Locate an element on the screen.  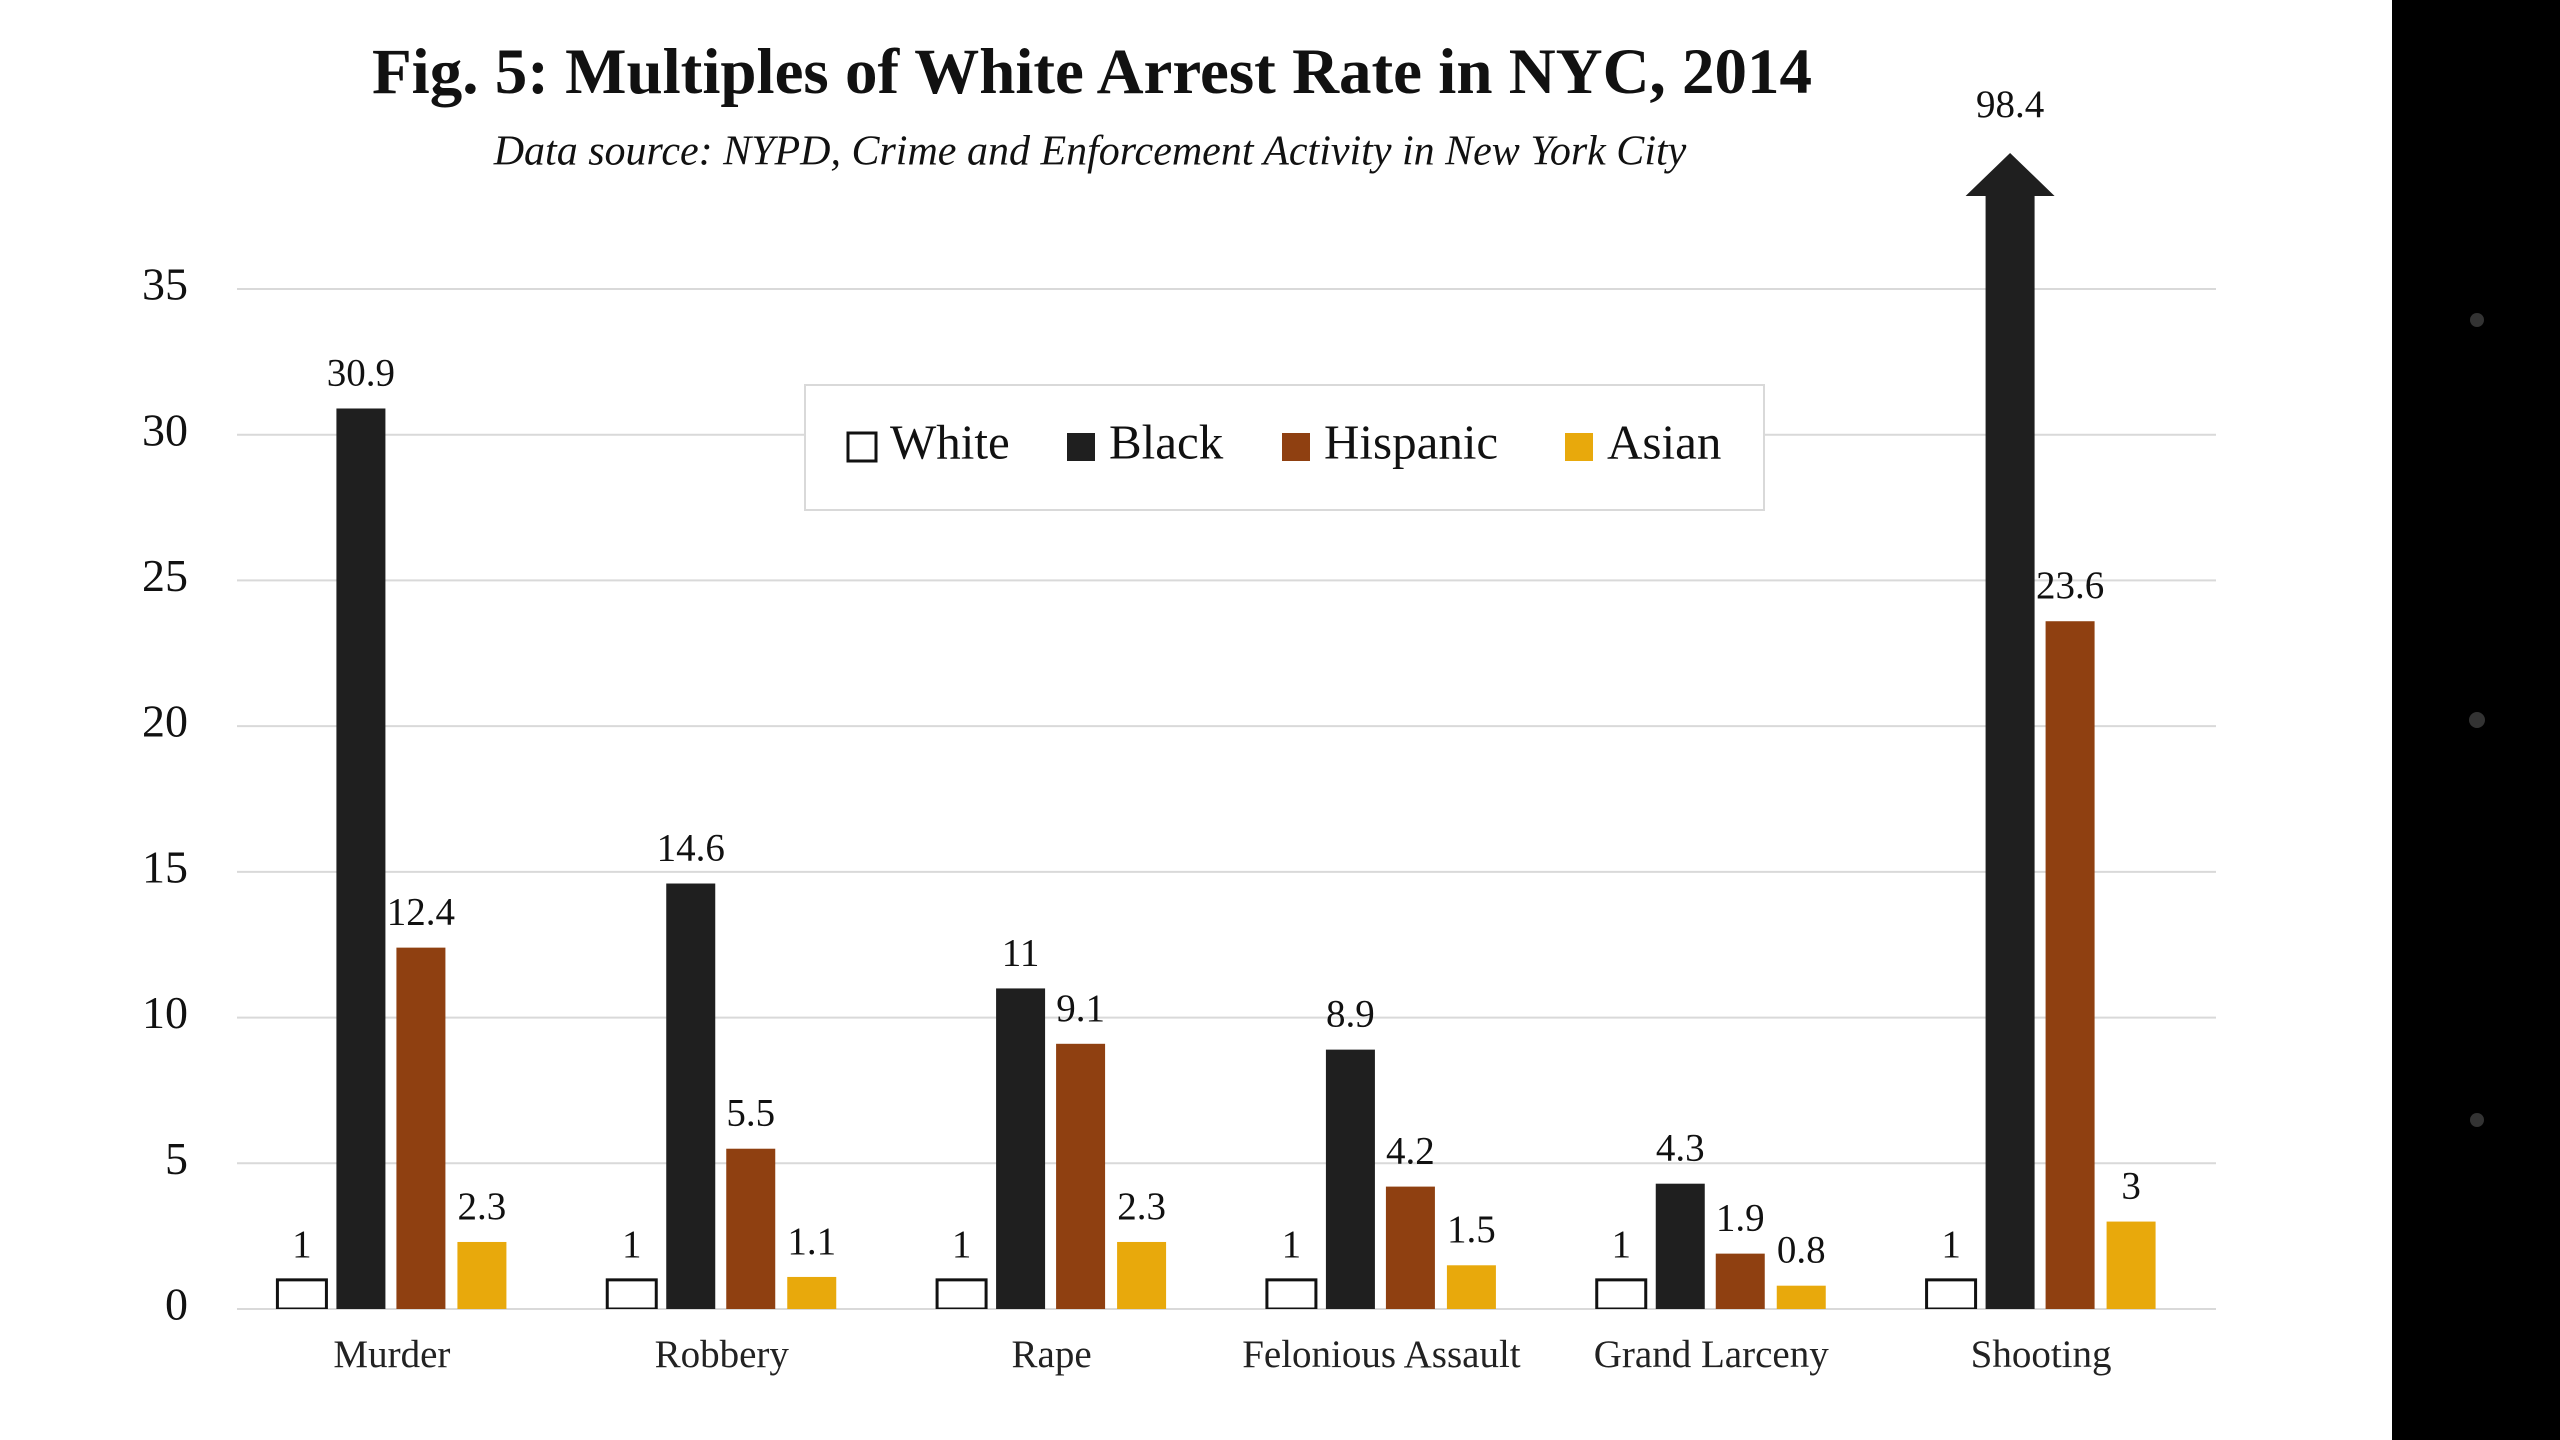
y-tick-label: 0 is located at coordinates (176, 1304).